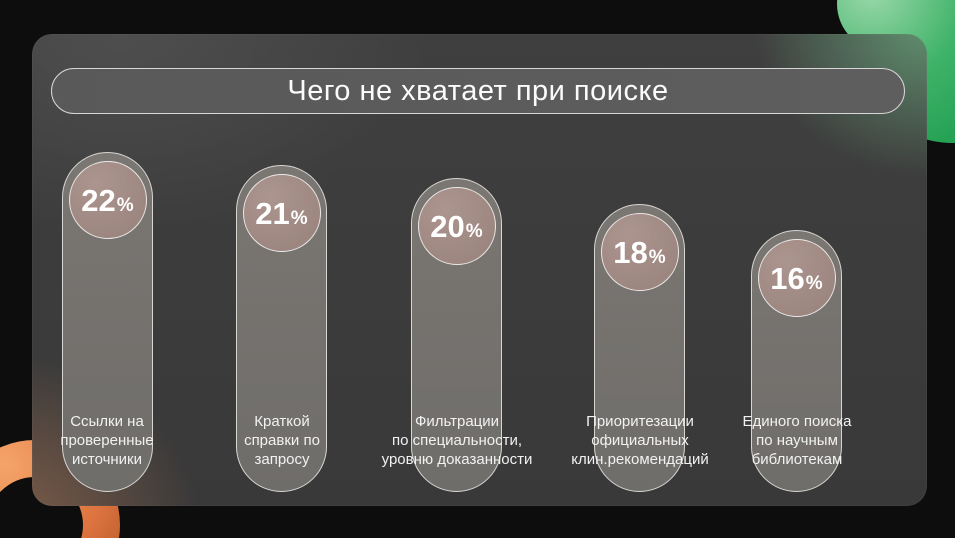 The width and height of the screenshot is (955, 538). What do you see at coordinates (657, 257) in the screenshot?
I see `percent-sign-4: %` at bounding box center [657, 257].